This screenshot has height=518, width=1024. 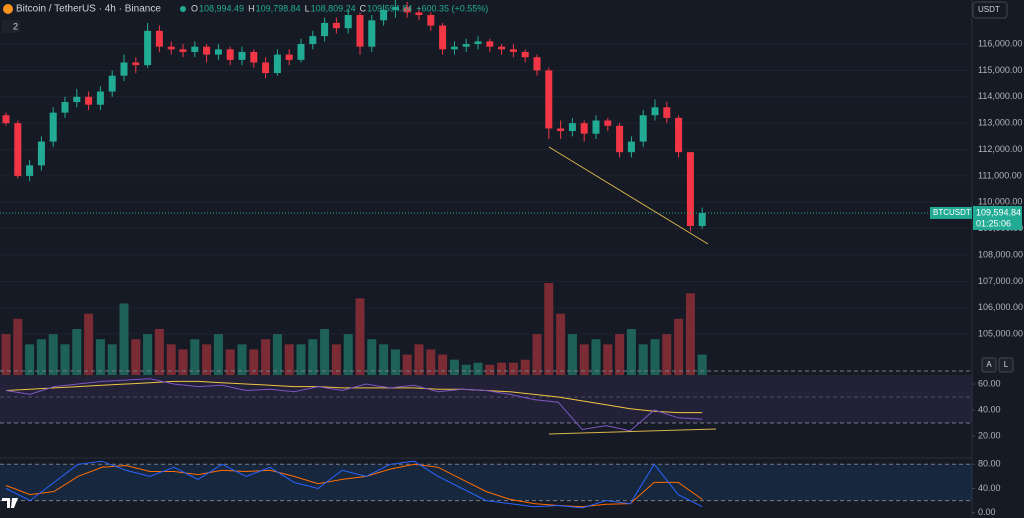 What do you see at coordinates (998, 212) in the screenshot?
I see `last-price: 109,594.84` at bounding box center [998, 212].